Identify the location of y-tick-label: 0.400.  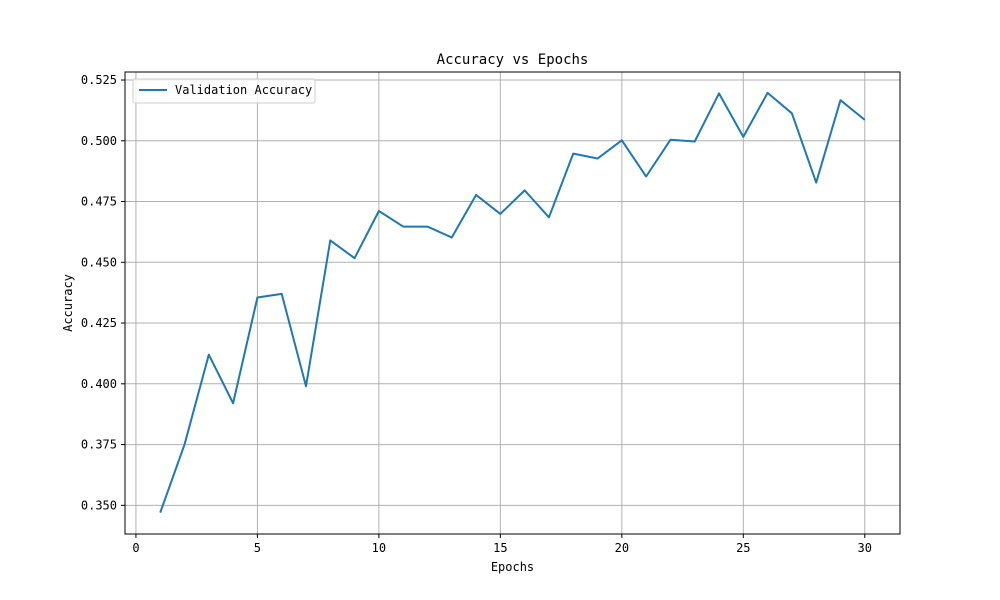
(99, 384).